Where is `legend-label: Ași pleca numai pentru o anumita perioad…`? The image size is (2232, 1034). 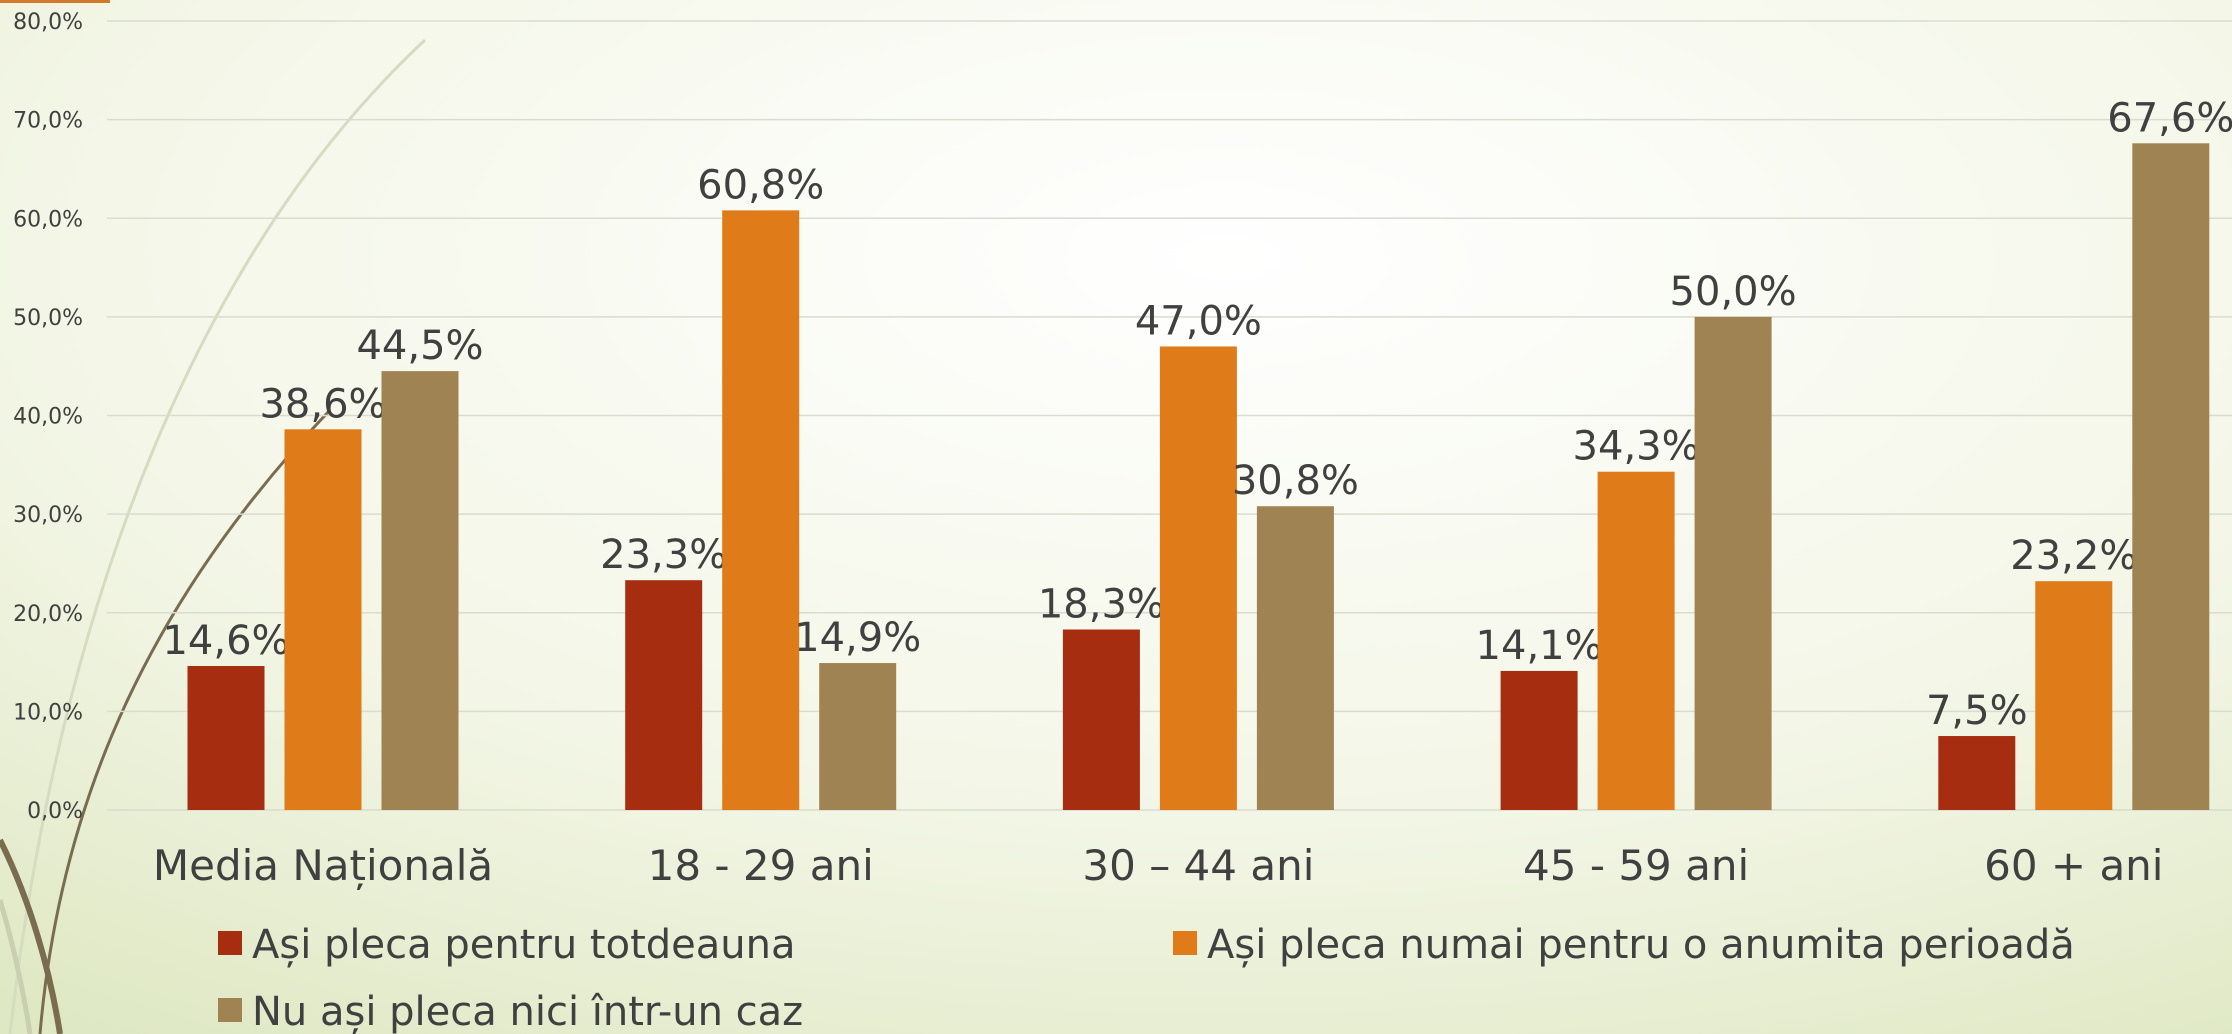 legend-label: Ași pleca numai pentru o anumita perioad… is located at coordinates (1641, 945).